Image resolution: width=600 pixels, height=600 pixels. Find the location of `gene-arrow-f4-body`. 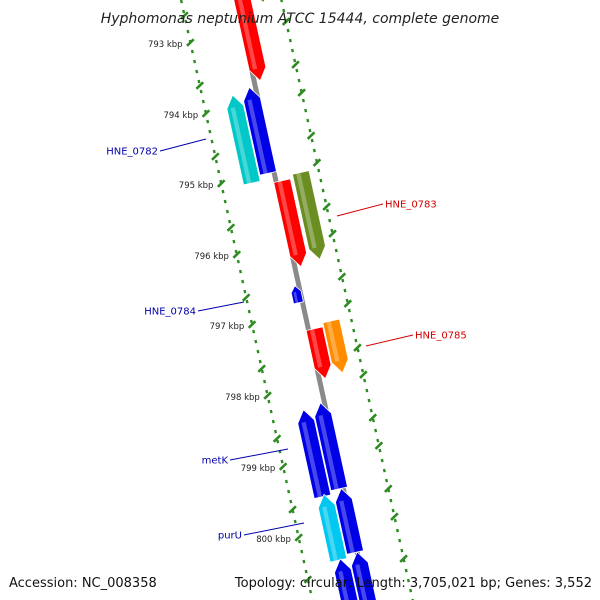

gene-arrow-f4-body is located at coordinates (308, 215).